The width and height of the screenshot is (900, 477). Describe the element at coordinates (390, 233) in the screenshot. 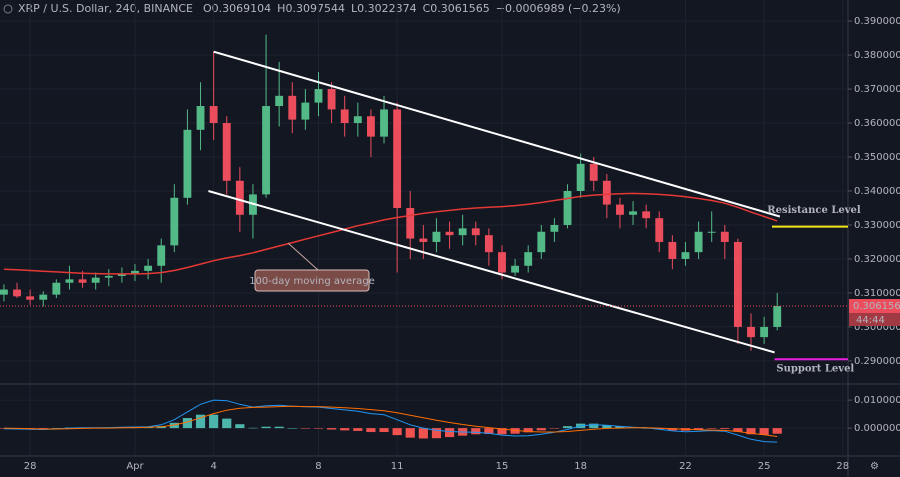

I see `moving-average` at that location.